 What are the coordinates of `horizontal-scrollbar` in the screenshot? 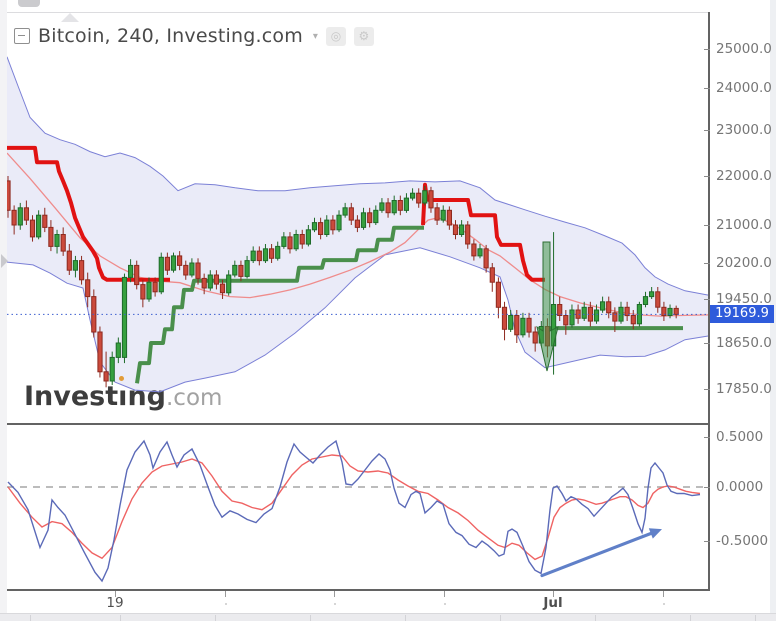 It's located at (388, 617).